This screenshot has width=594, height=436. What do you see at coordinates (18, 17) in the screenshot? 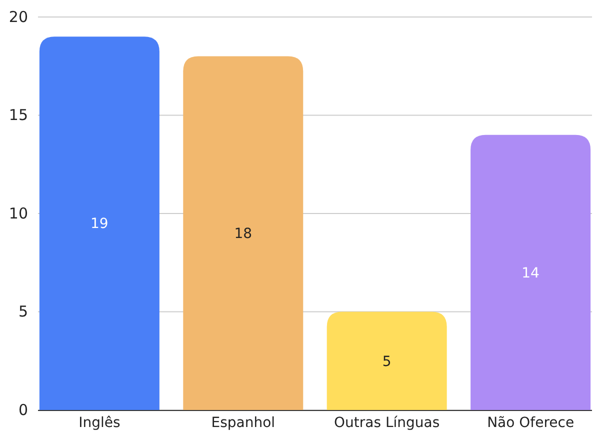
I see `y-tick-label: 20` at bounding box center [18, 17].